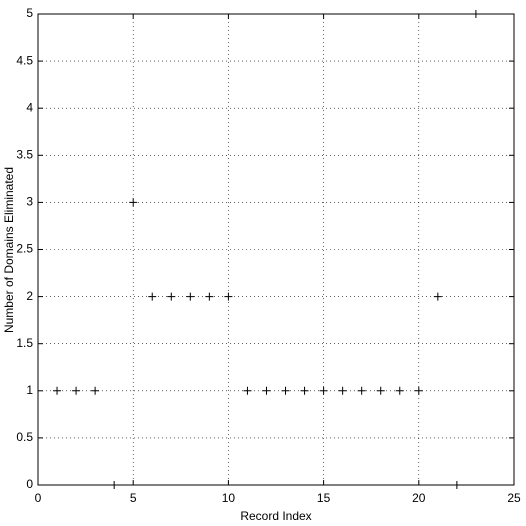 This screenshot has width=526, height=526. I want to click on x-tick-label: 10, so click(229, 498).